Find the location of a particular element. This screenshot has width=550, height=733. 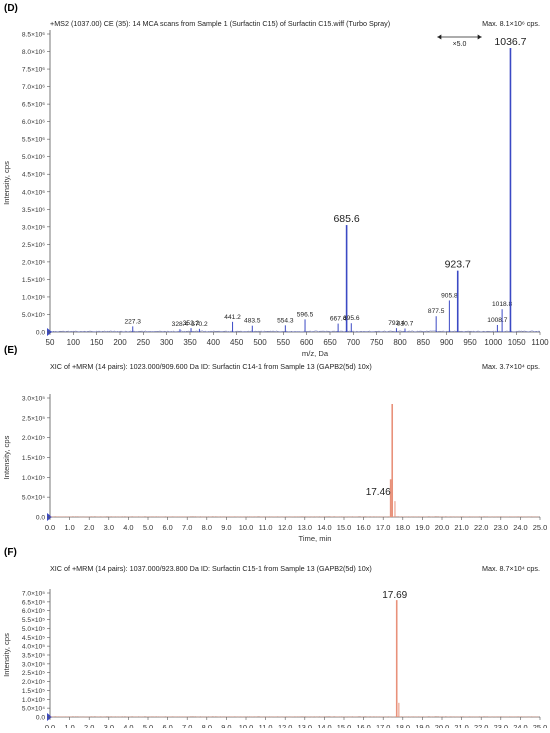

y-tick-label: 1.5×10⁵ is located at coordinates (33, 691).